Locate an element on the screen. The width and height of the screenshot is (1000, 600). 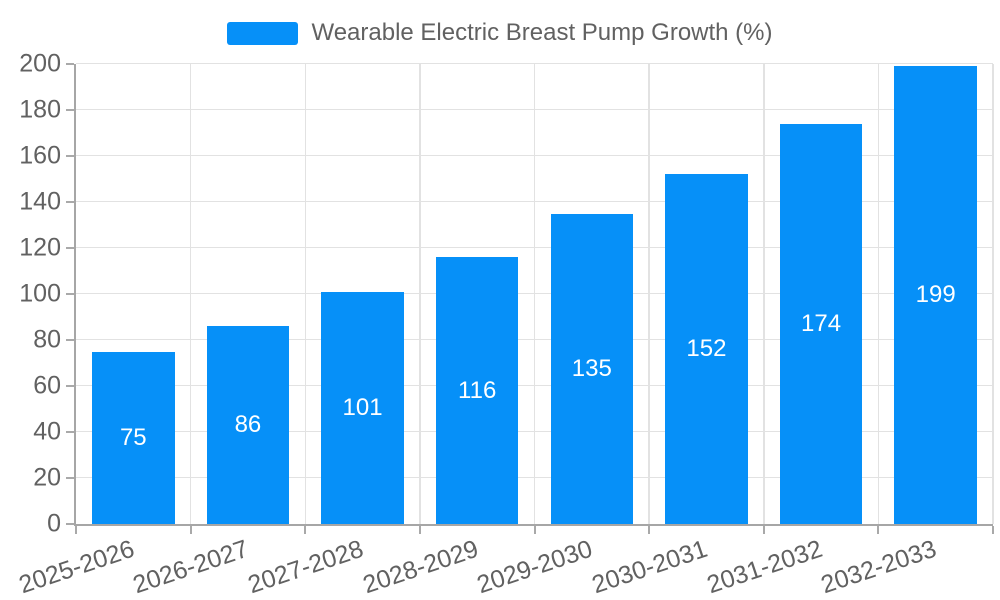
bar: 116 is located at coordinates (477, 390).